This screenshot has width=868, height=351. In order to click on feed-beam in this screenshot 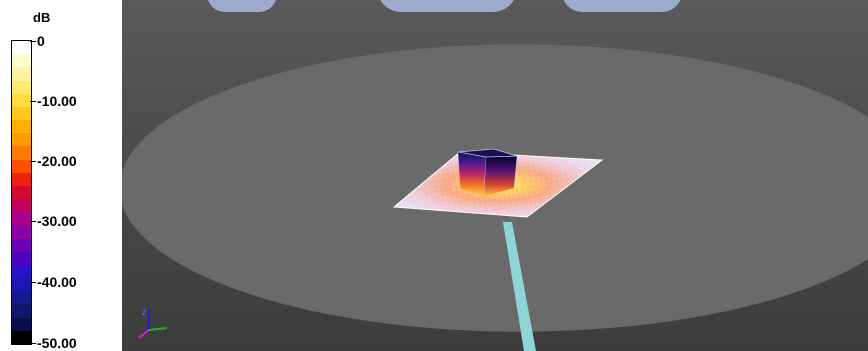, I will do `click(519, 286)`.